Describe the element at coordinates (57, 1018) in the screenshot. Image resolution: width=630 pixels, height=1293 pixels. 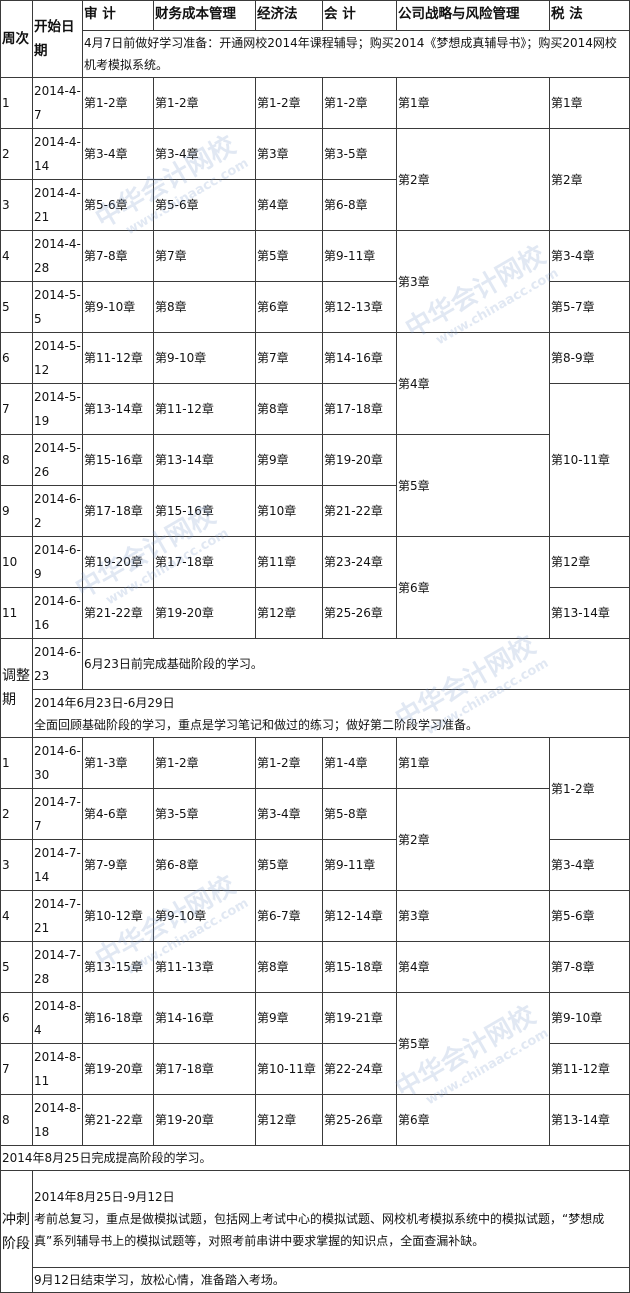
I see `start-date: 2014-8-4` at that location.